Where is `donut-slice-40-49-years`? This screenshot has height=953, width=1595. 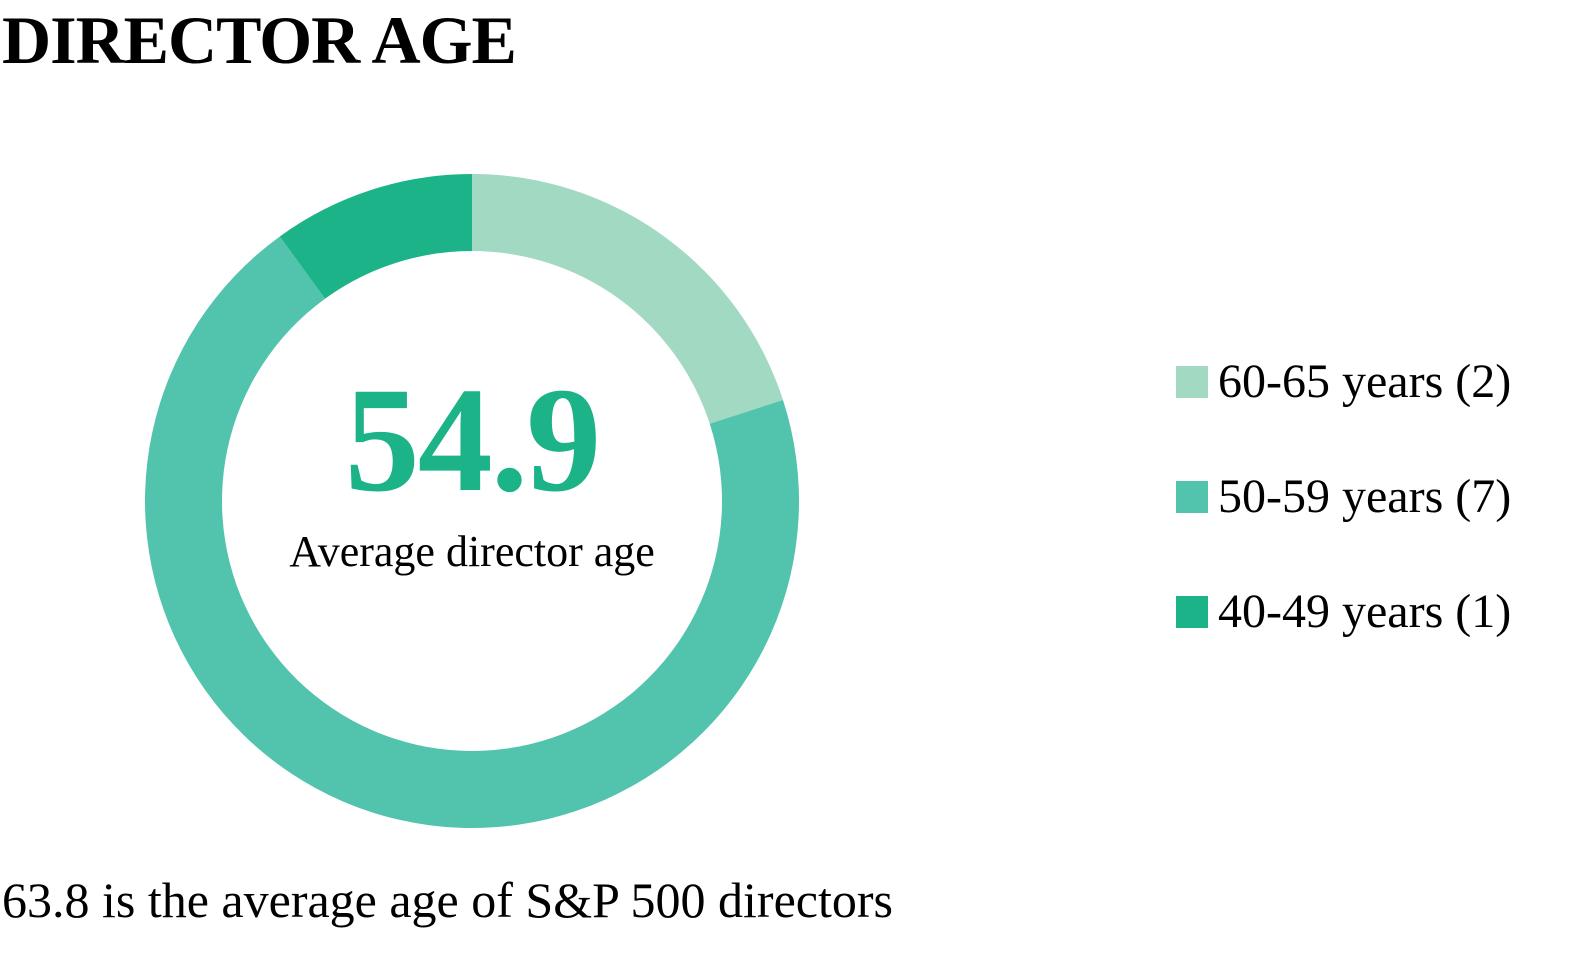
donut-slice-40-49-years is located at coordinates (375, 236).